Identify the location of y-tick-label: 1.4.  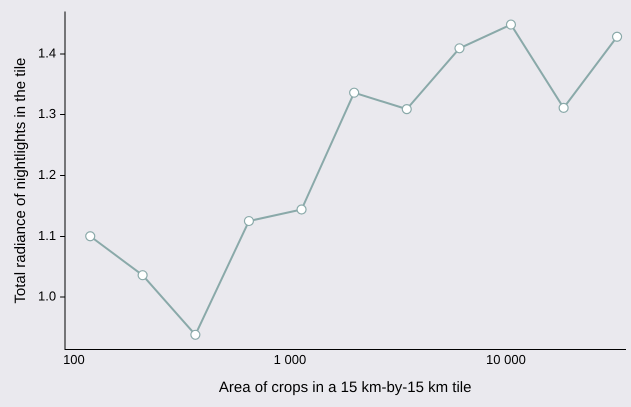
(47, 52).